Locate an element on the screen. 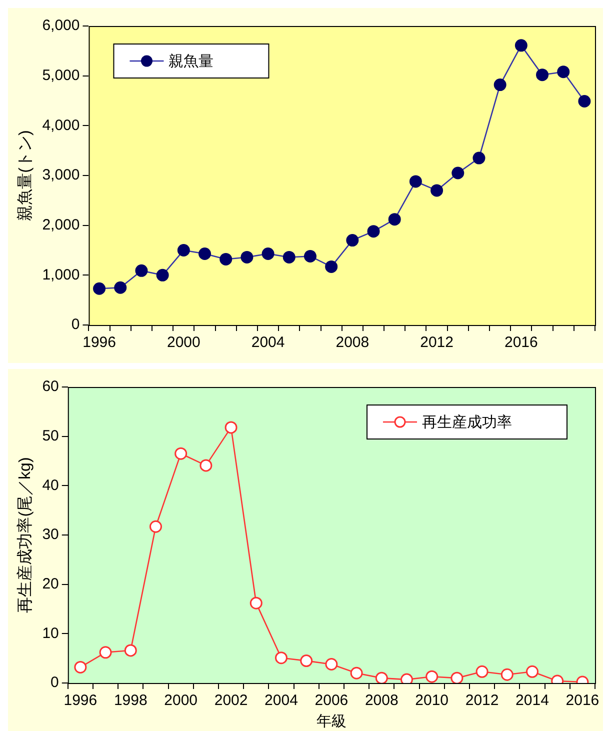 The width and height of the screenshot is (611, 731). x-tick-label: 2002 is located at coordinates (231, 701).